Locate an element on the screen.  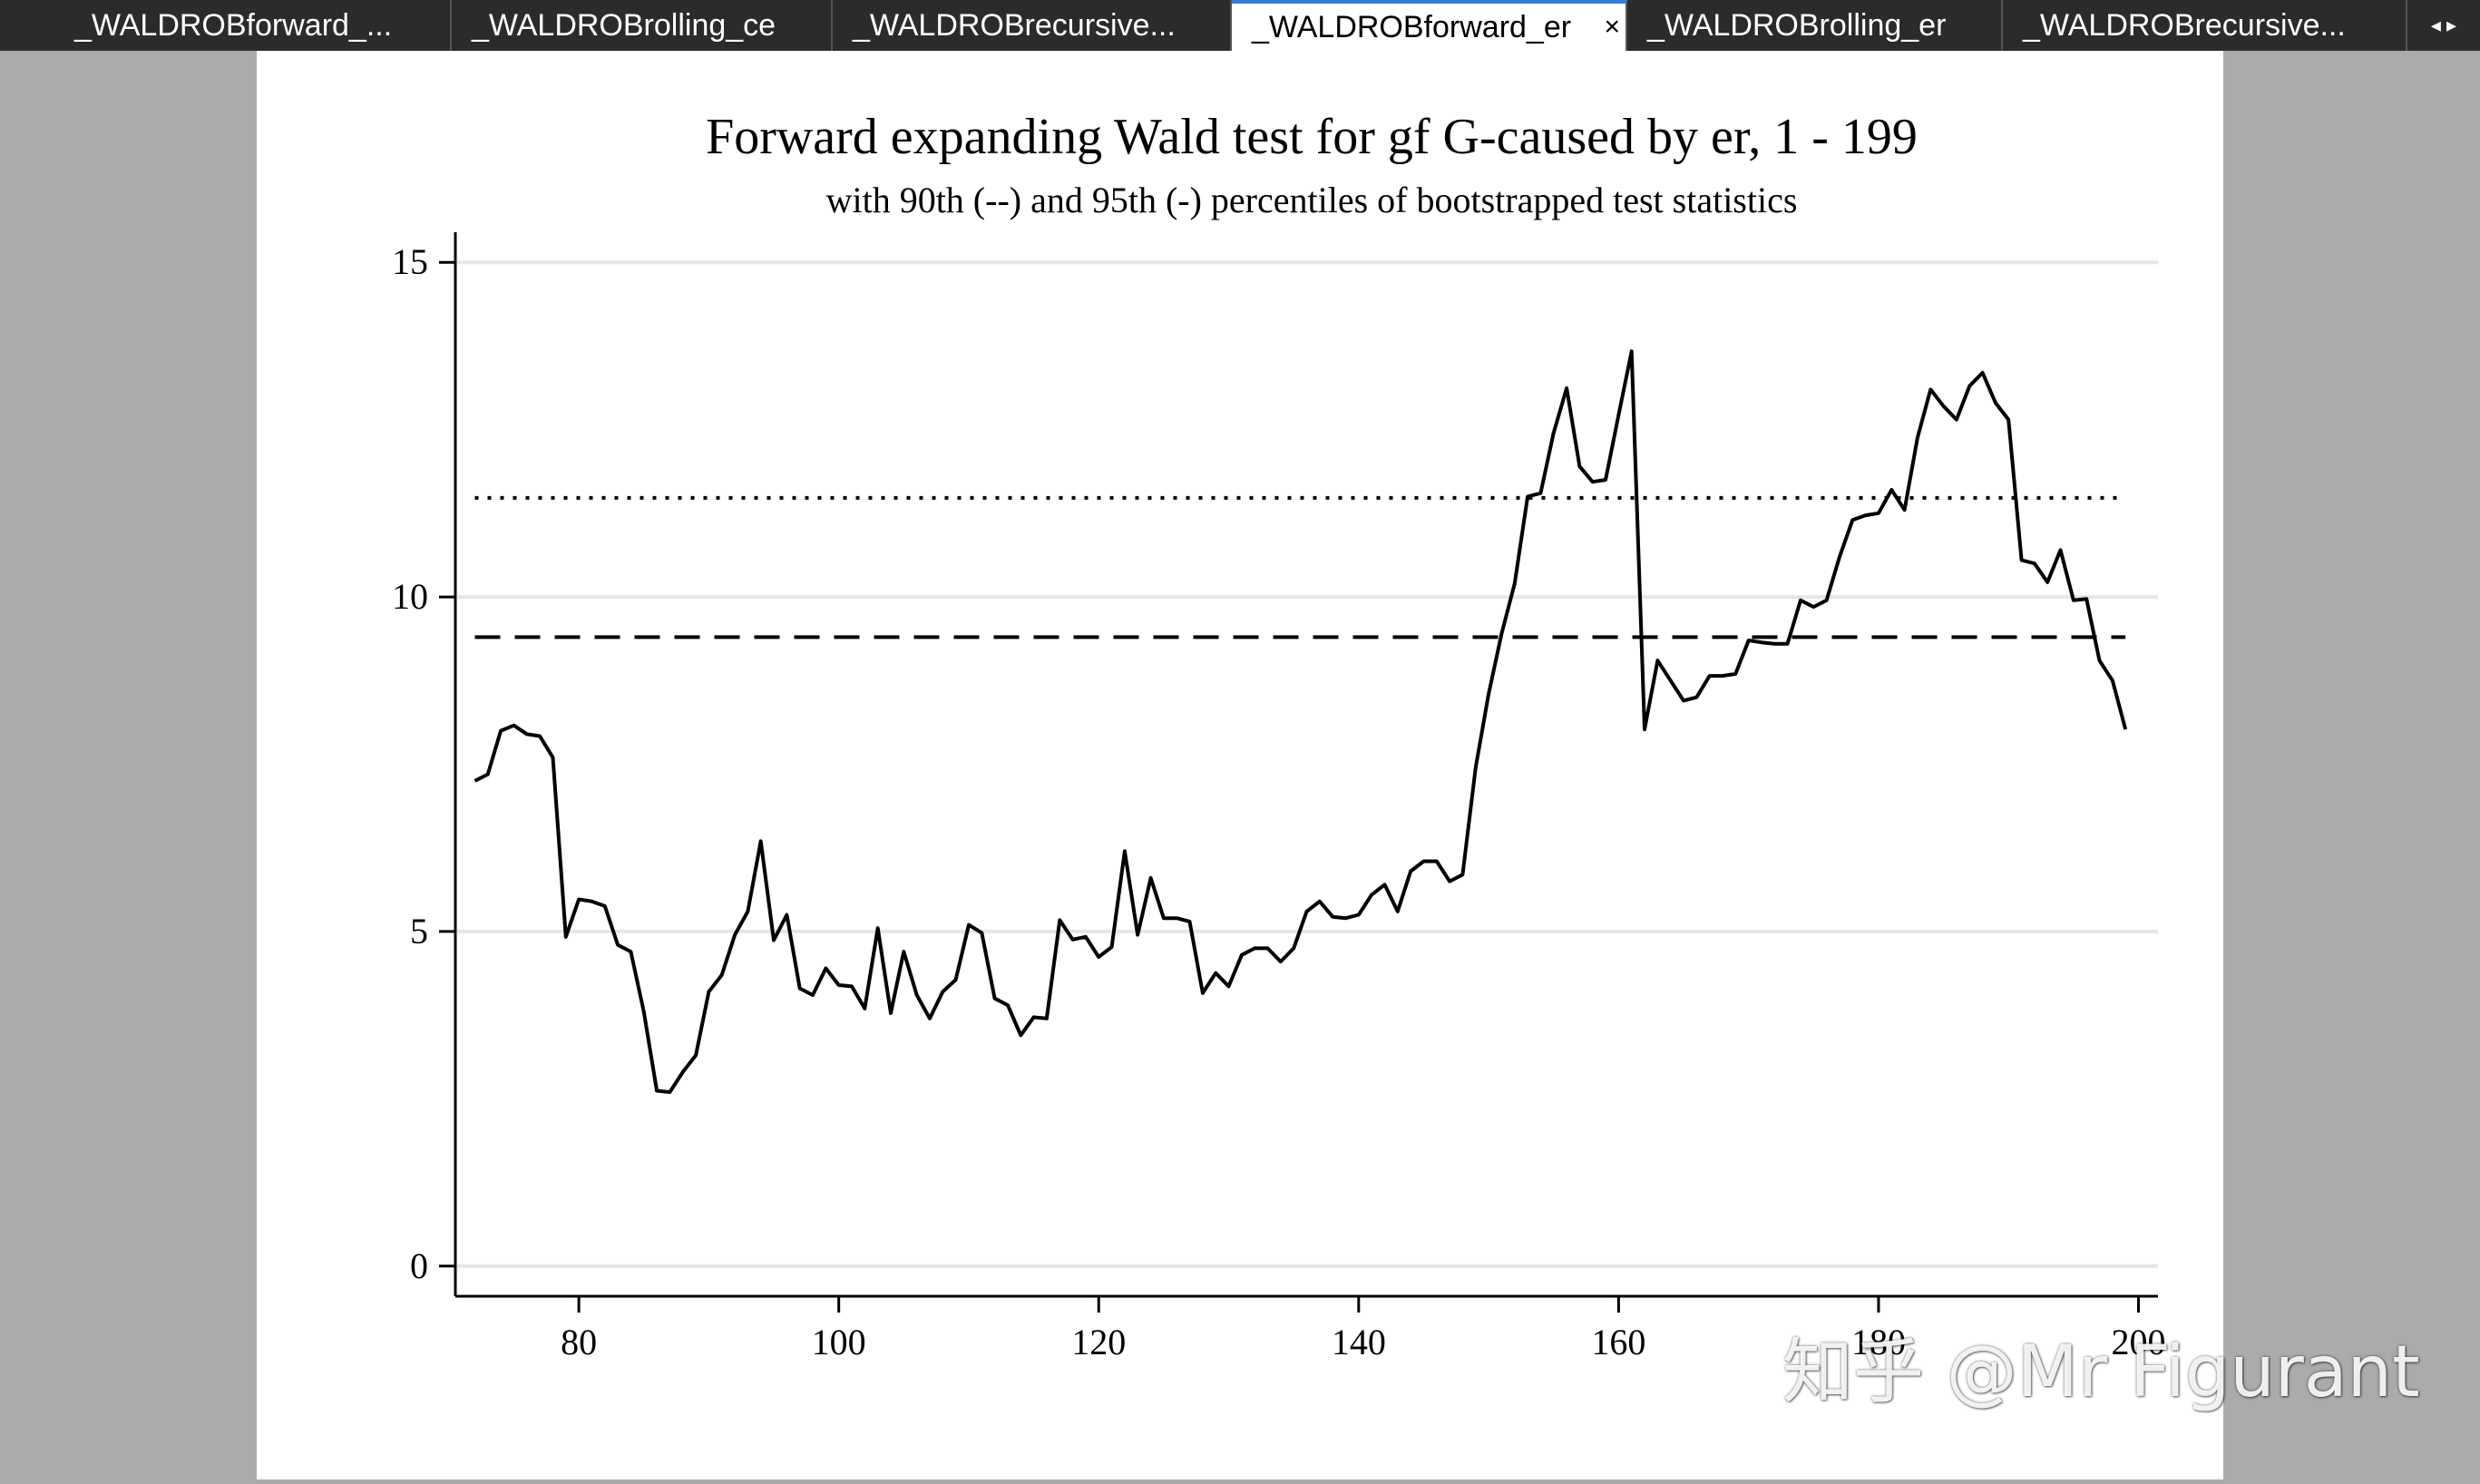
tab-waldrob-rolling-ce: _WALDROBrolling_ce is located at coordinates (643, 25).